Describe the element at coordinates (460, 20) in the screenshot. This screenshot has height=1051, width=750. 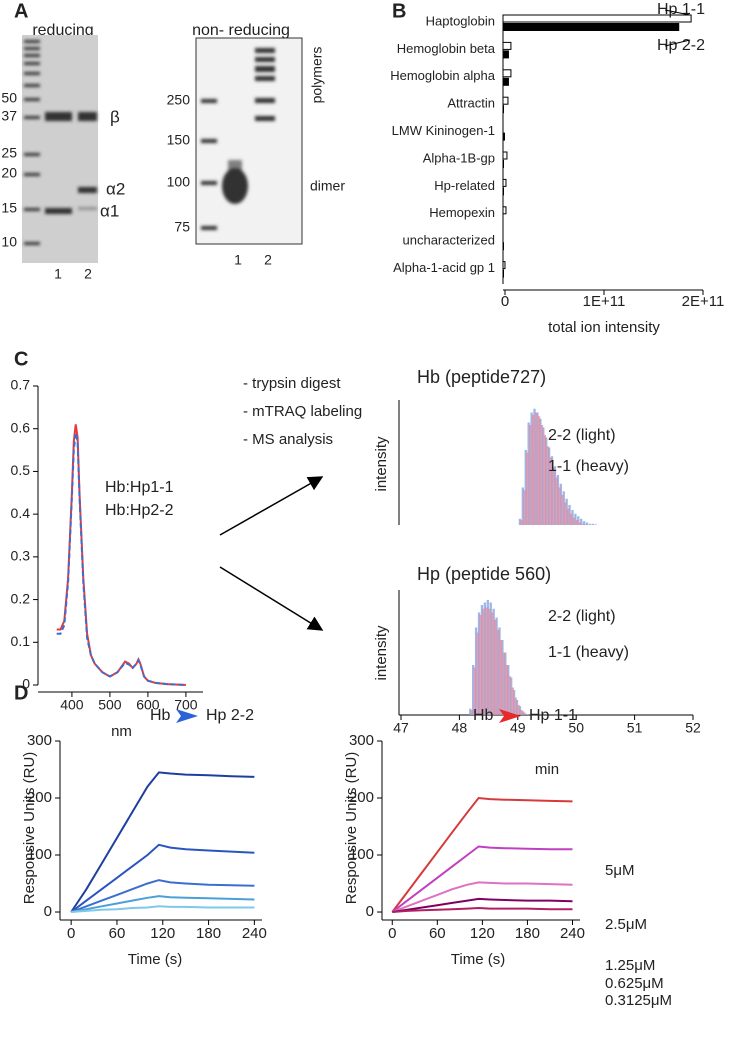
I see `category-label: Haptoglobin` at that location.